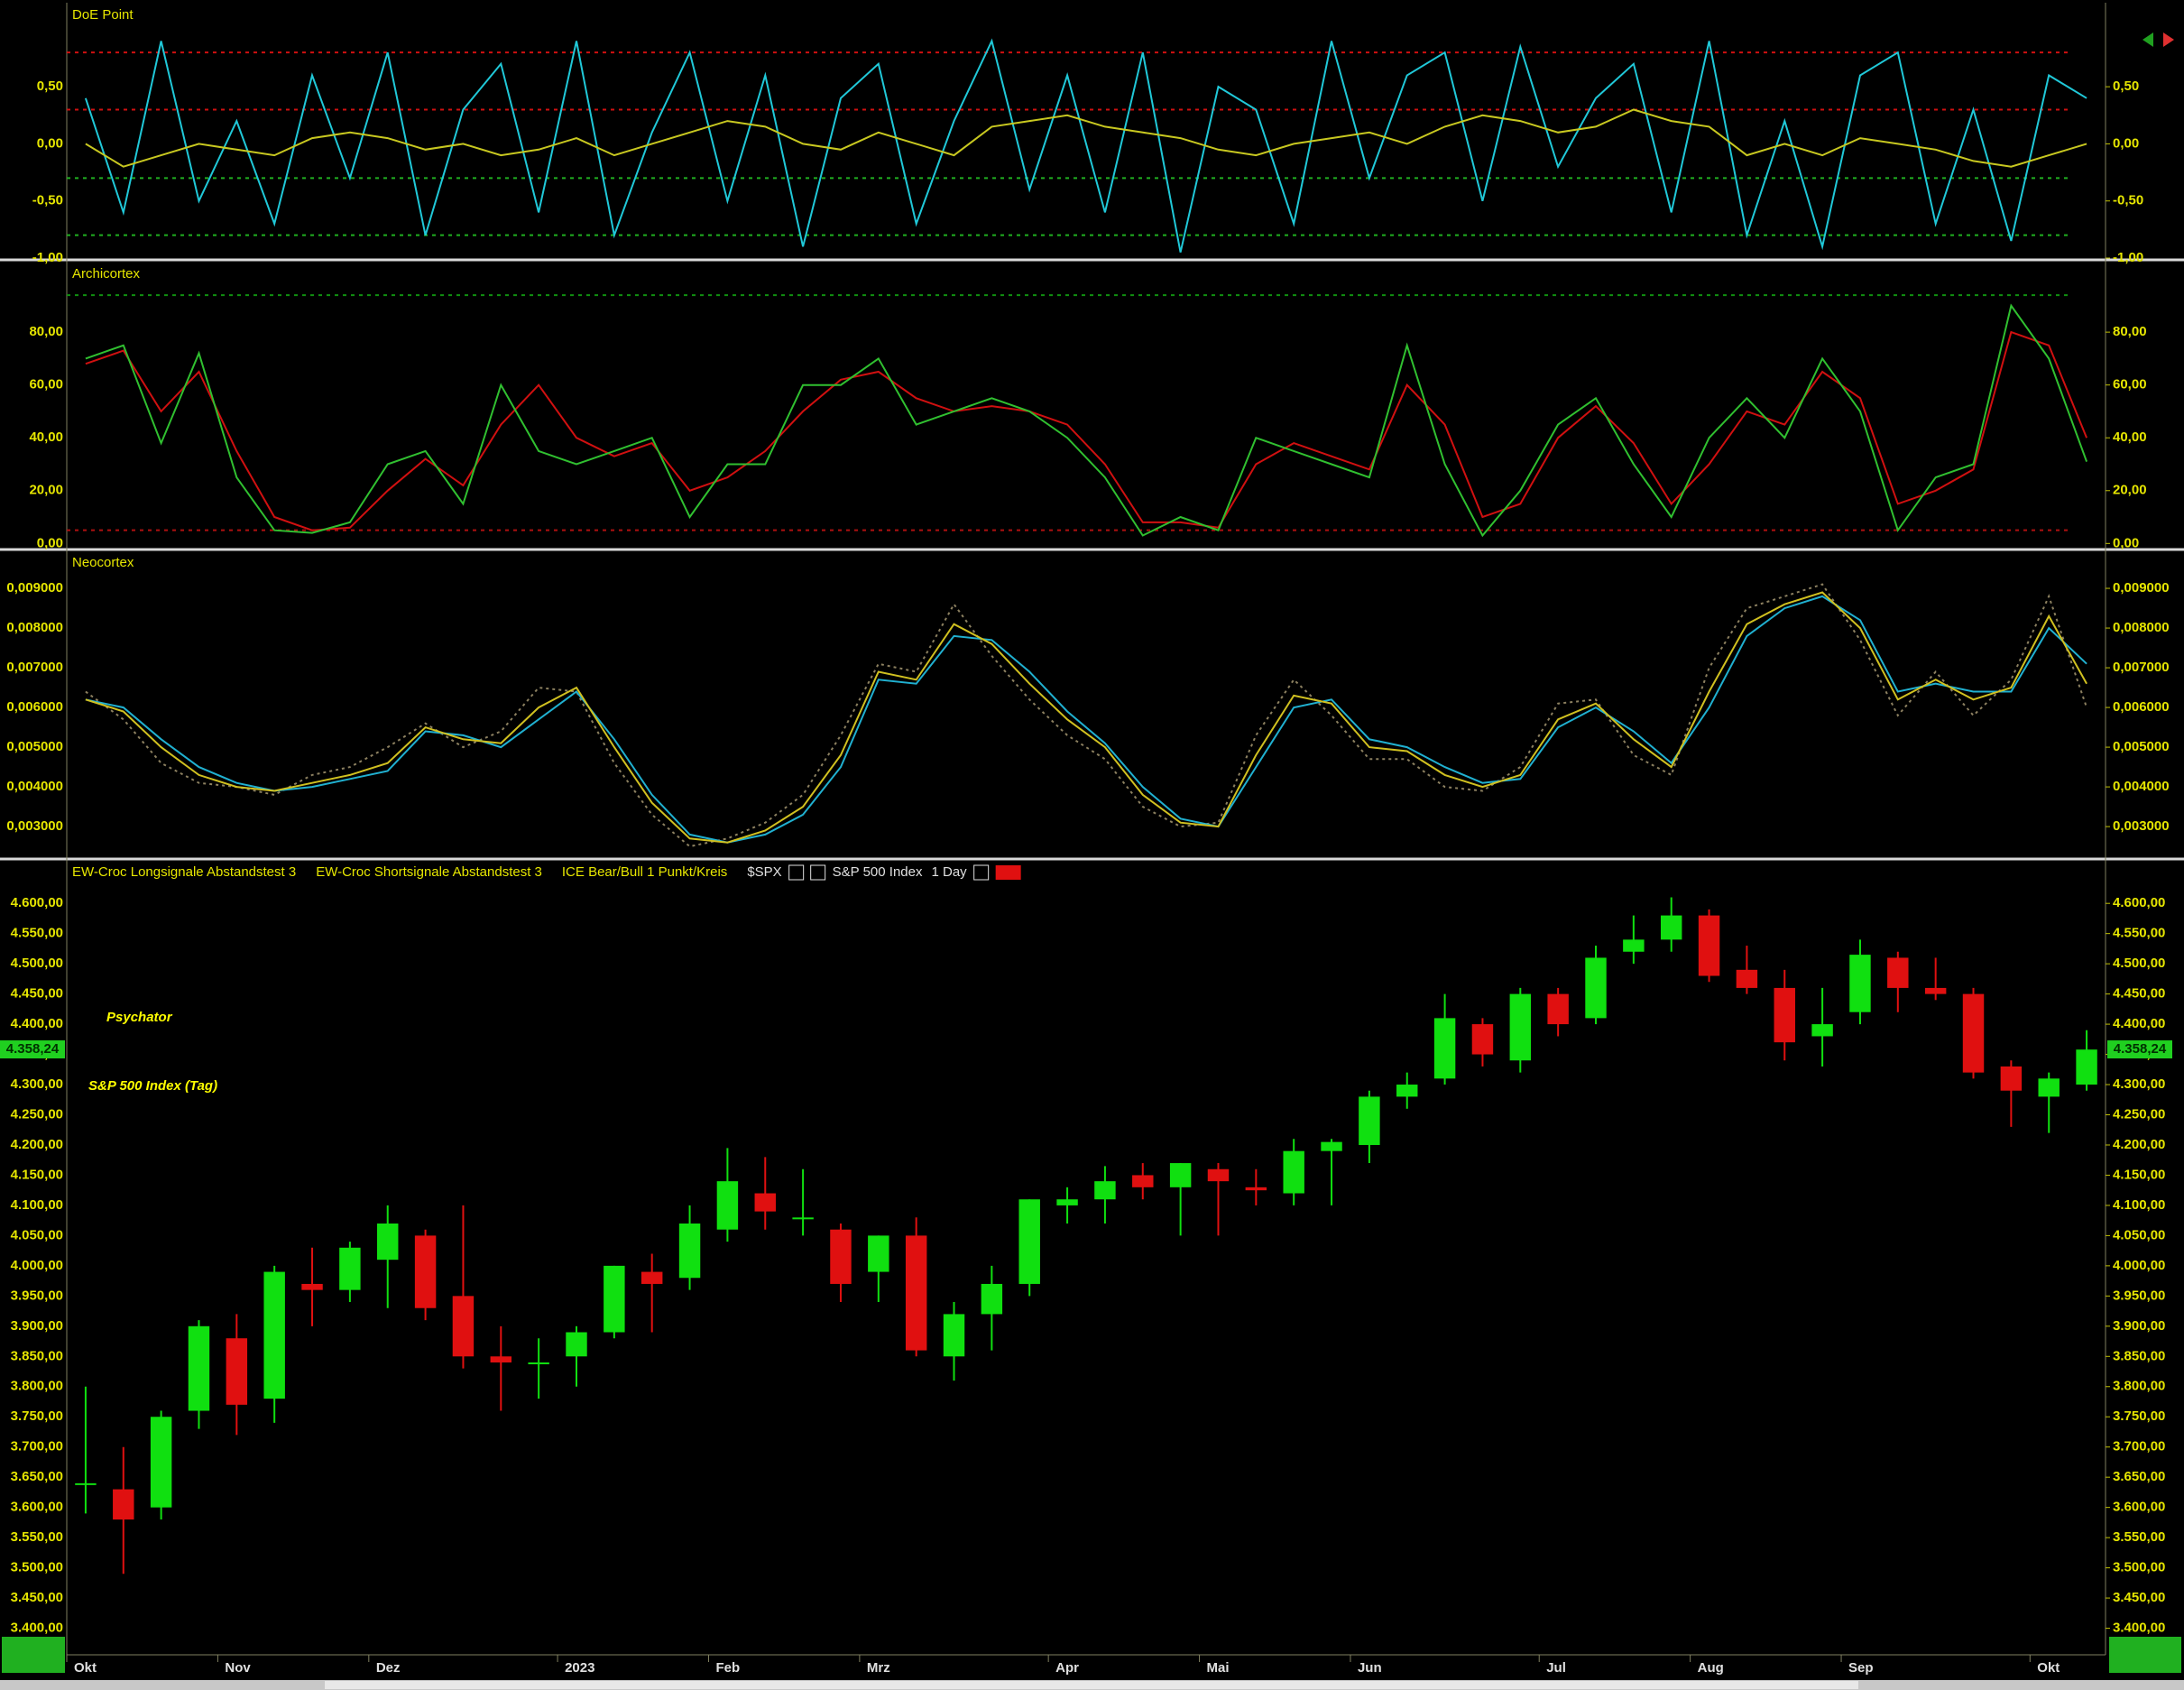 The height and width of the screenshot is (1690, 2184). Describe the element at coordinates (34, 786) in the screenshot. I see `y-tick-label: 0,004000` at that location.